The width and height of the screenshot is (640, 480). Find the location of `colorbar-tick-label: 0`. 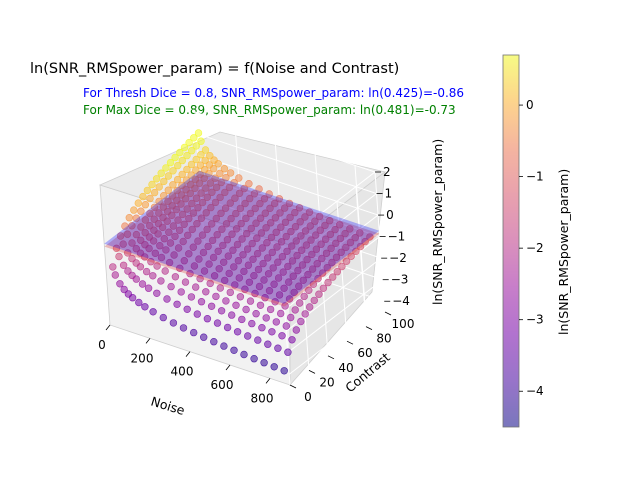

colorbar-tick-label: 0 is located at coordinates (530, 105).